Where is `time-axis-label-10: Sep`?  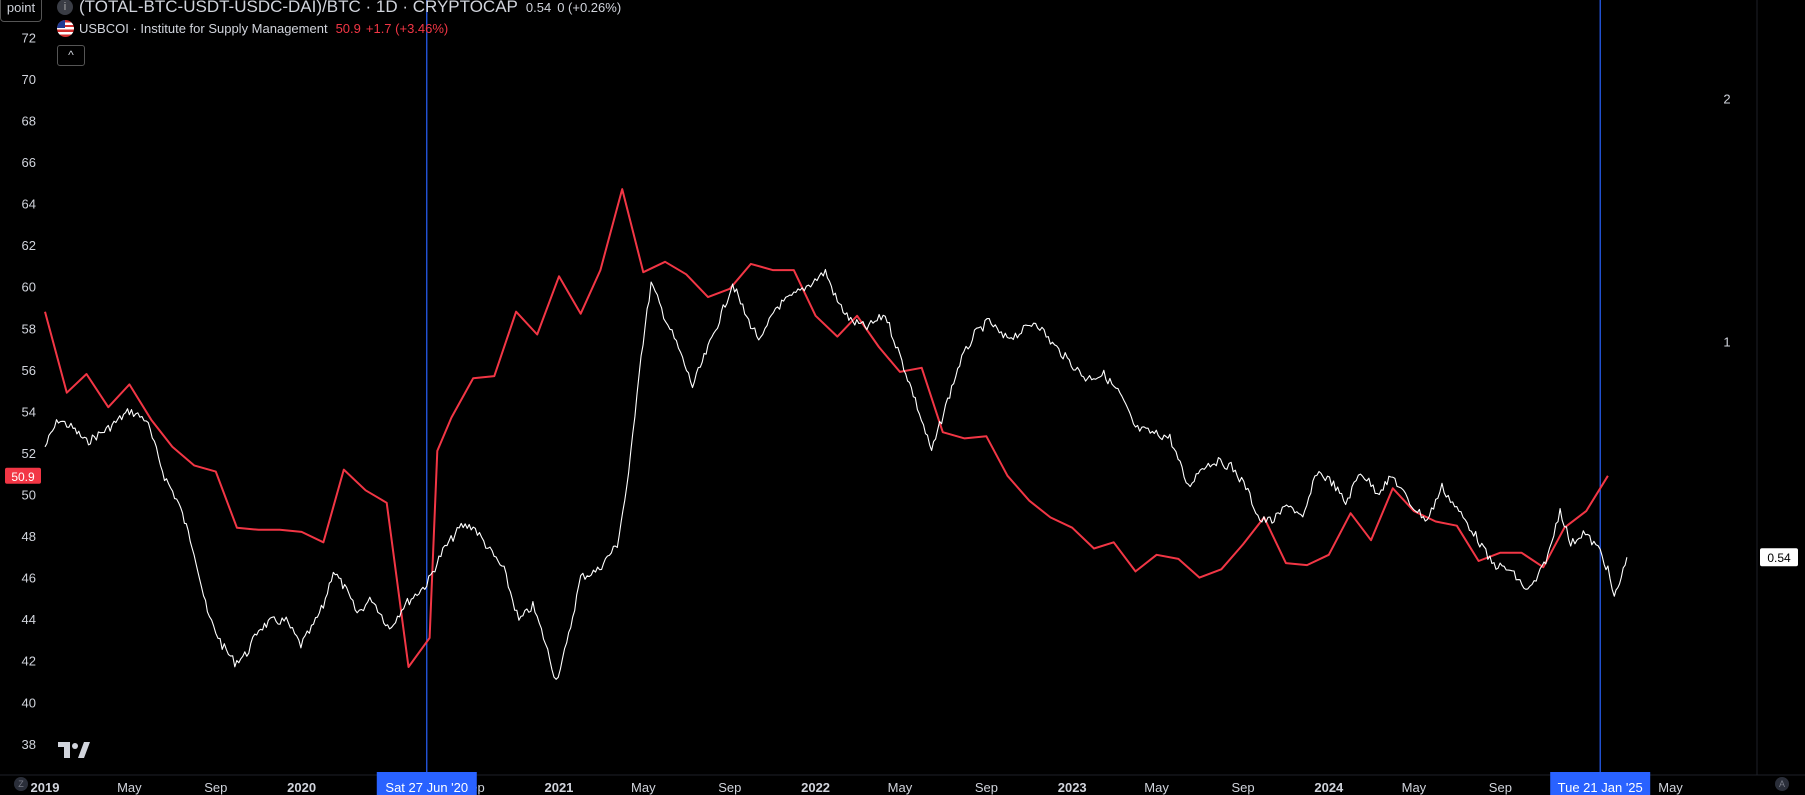 time-axis-label-10: Sep is located at coordinates (986, 787).